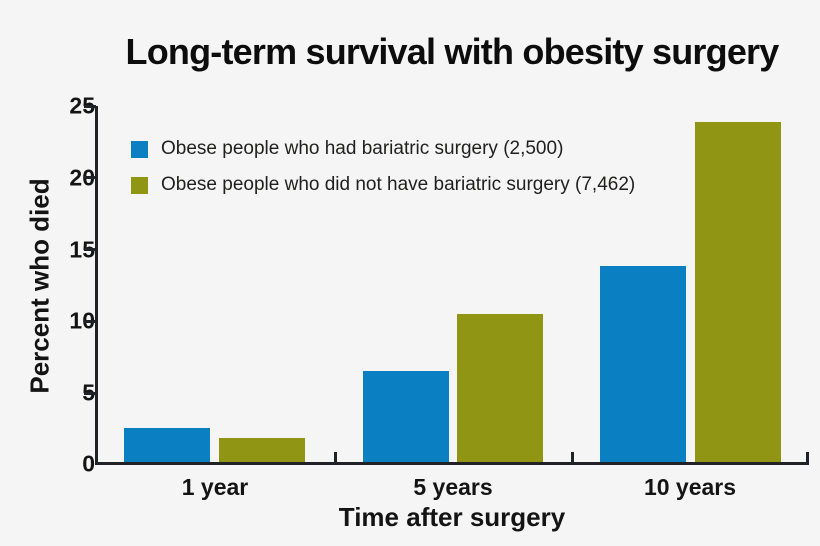 This screenshot has width=820, height=546. I want to click on bar-surgery-5-years, so click(406, 416).